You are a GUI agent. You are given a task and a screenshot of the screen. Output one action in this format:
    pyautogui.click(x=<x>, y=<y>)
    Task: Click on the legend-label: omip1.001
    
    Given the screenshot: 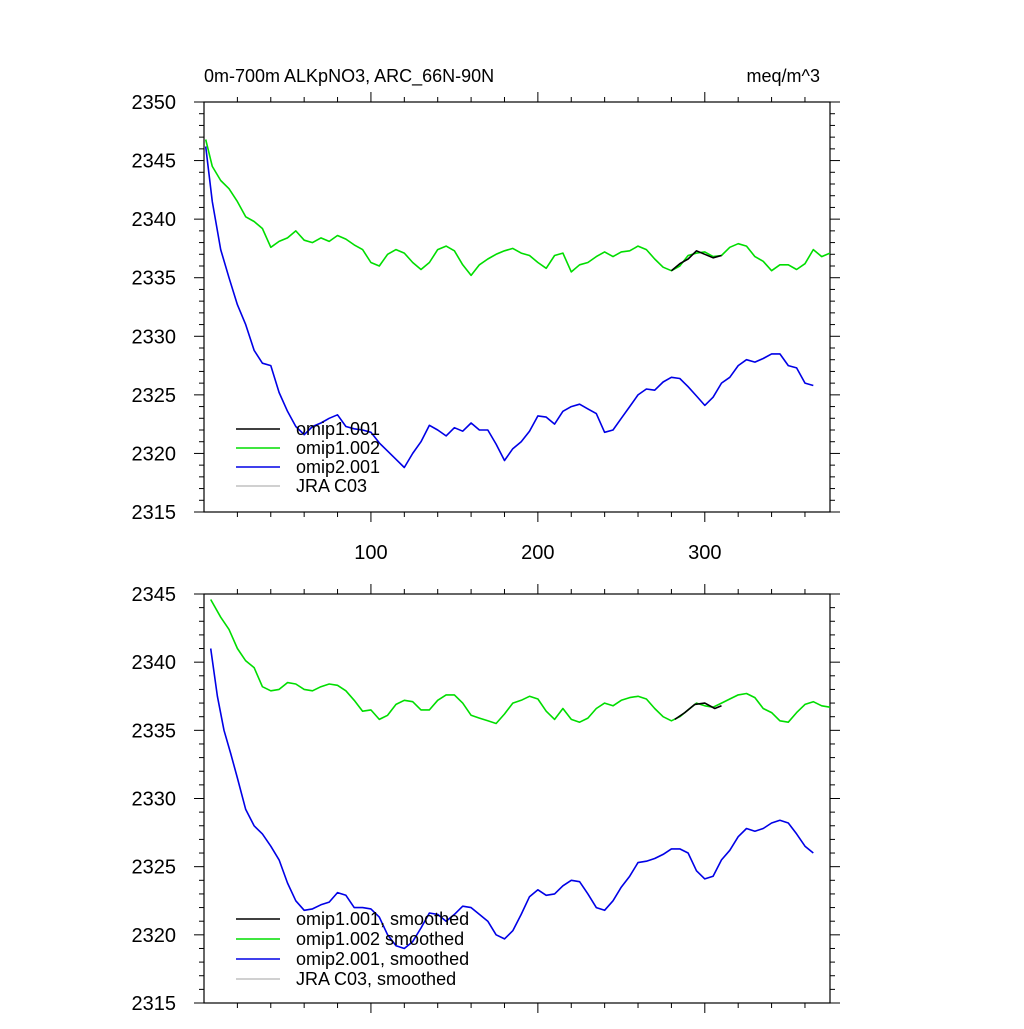 What is the action you would take?
    pyautogui.click(x=338, y=429)
    